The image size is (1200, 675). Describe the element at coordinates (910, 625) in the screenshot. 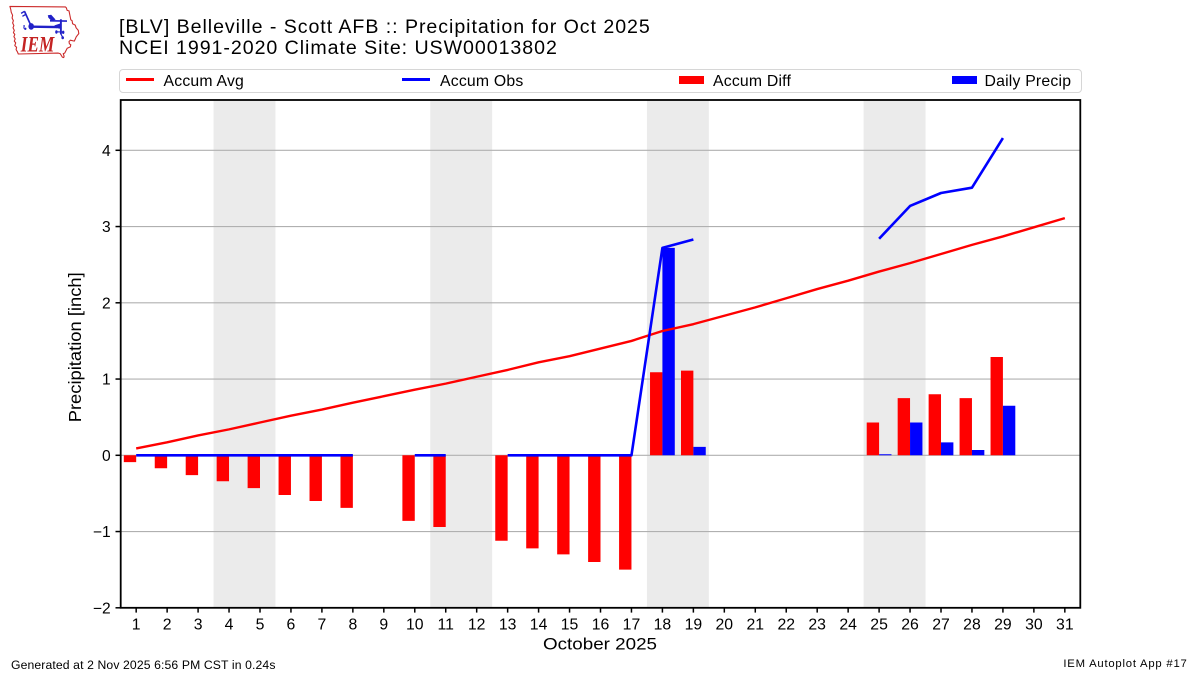

I see `svg-text: 26` at that location.